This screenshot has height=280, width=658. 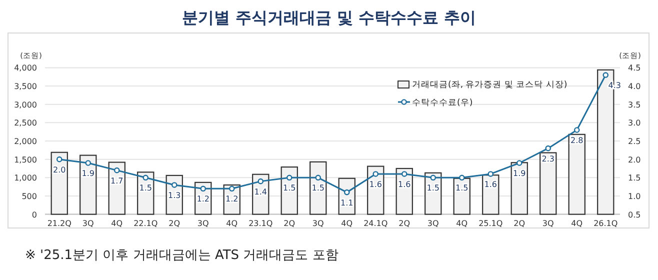 I want to click on x-tick-label: 25.1Q, so click(x=490, y=223).